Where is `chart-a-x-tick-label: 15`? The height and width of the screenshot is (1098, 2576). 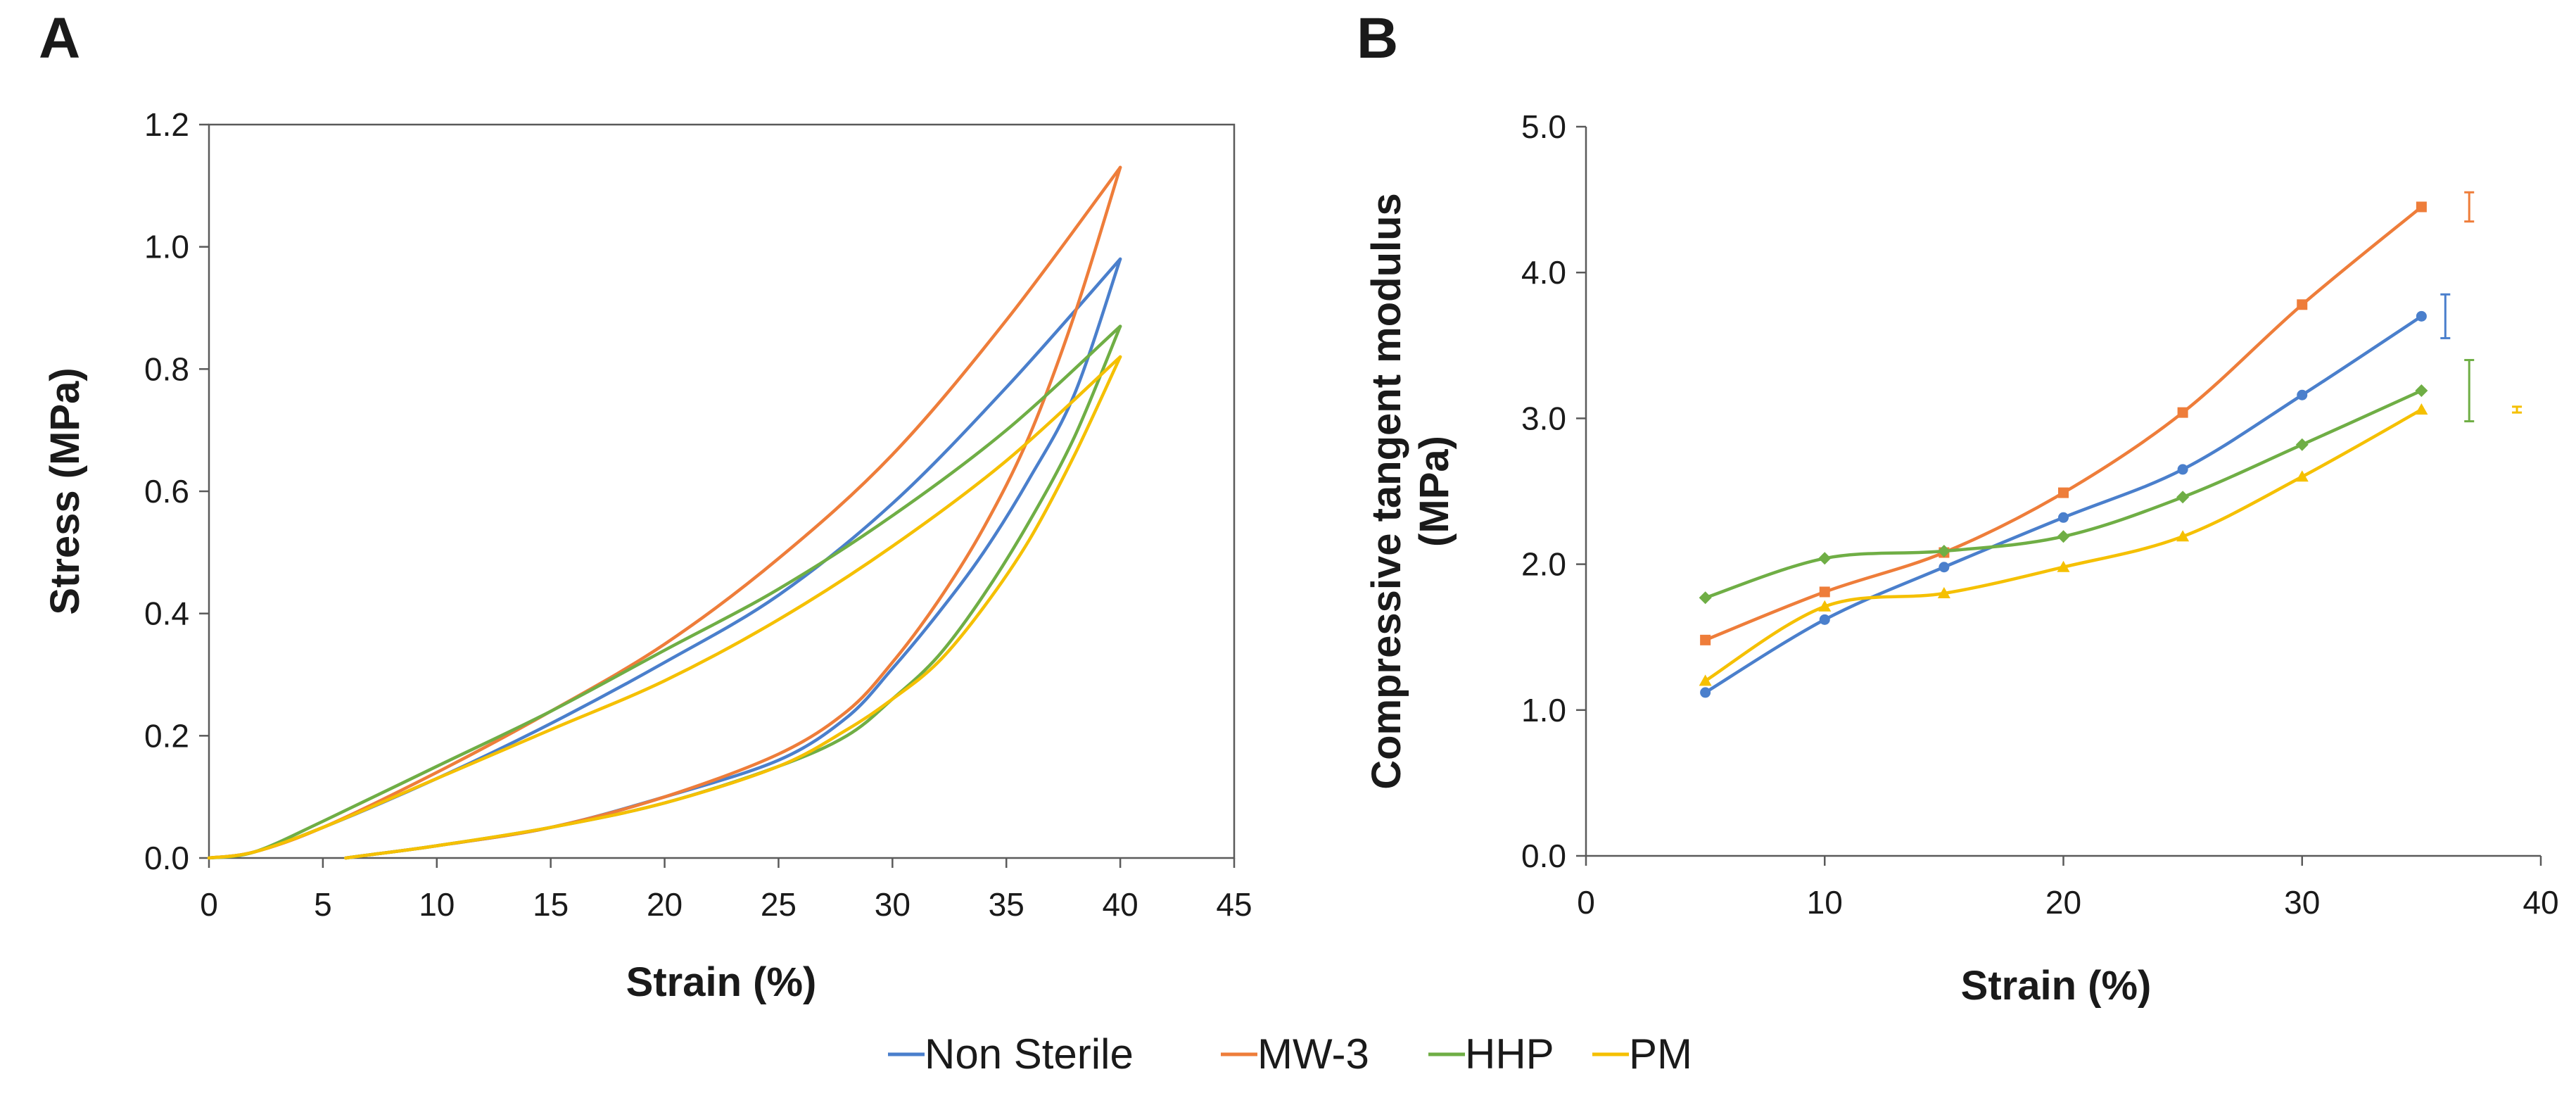 chart-a-x-tick-label: 15 is located at coordinates (551, 904).